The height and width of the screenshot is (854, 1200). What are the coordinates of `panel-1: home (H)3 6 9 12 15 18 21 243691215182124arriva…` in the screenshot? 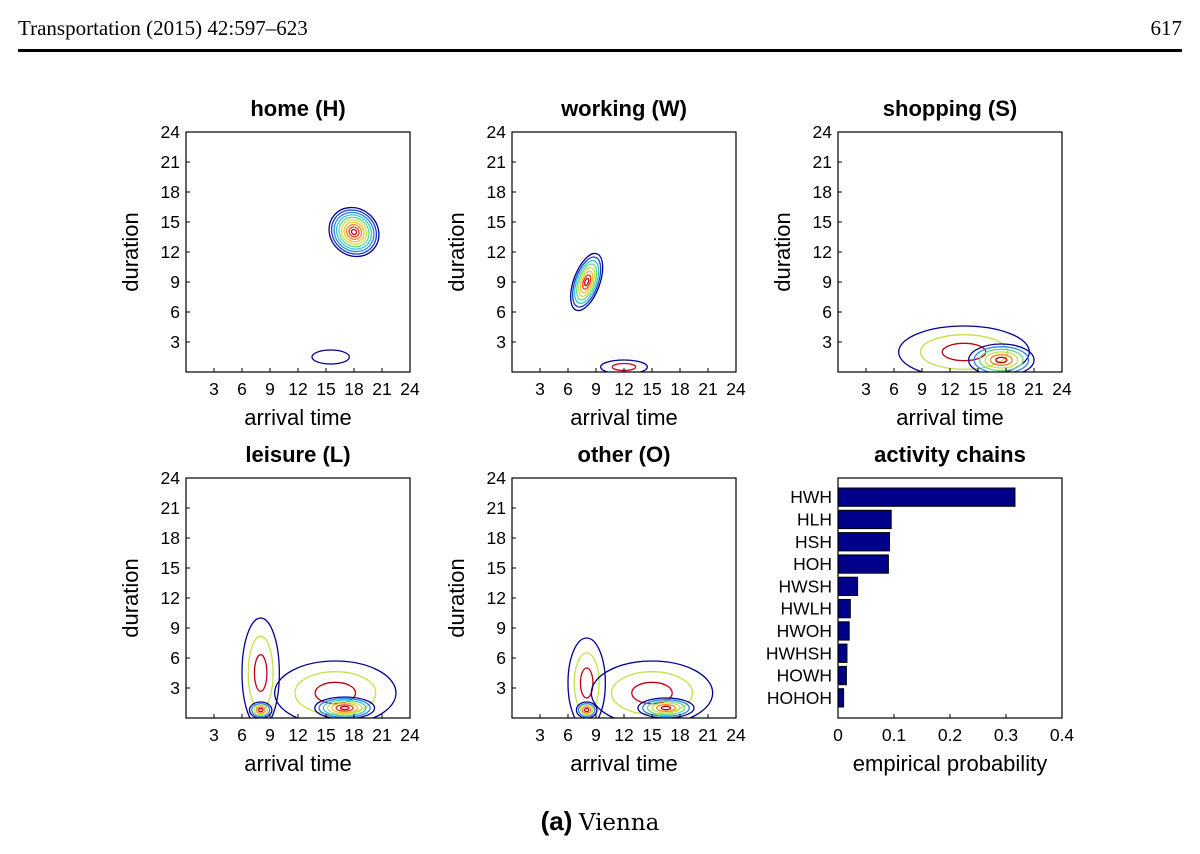 It's located at (269, 263).